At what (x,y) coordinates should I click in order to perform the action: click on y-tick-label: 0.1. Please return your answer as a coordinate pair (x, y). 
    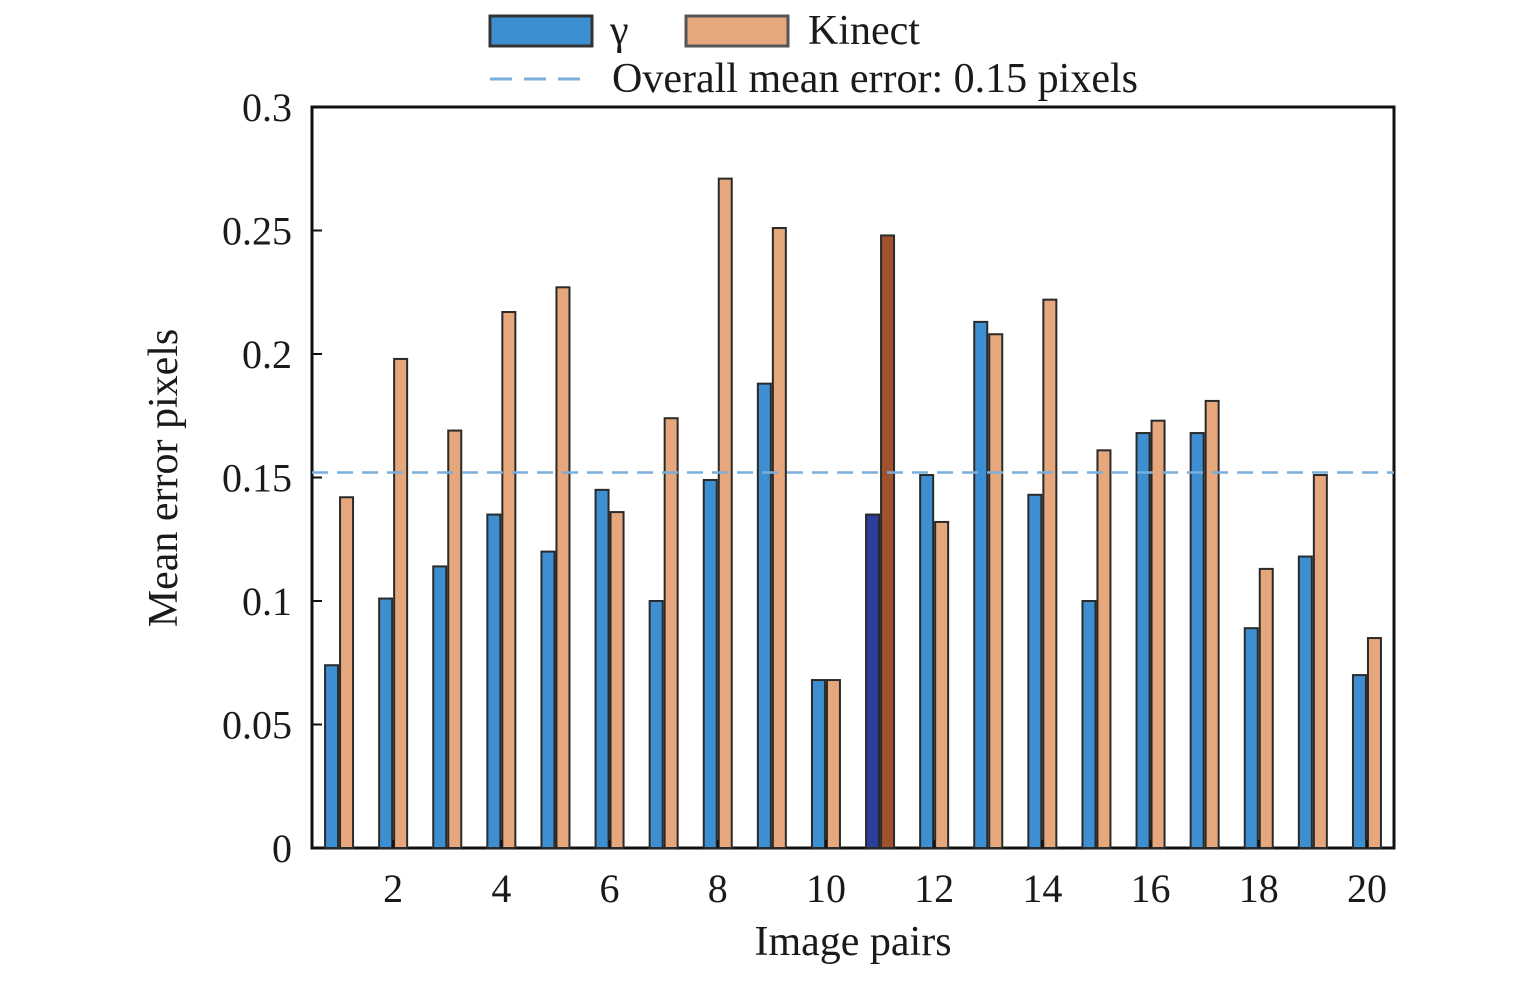
    Looking at the image, I should click on (267, 601).